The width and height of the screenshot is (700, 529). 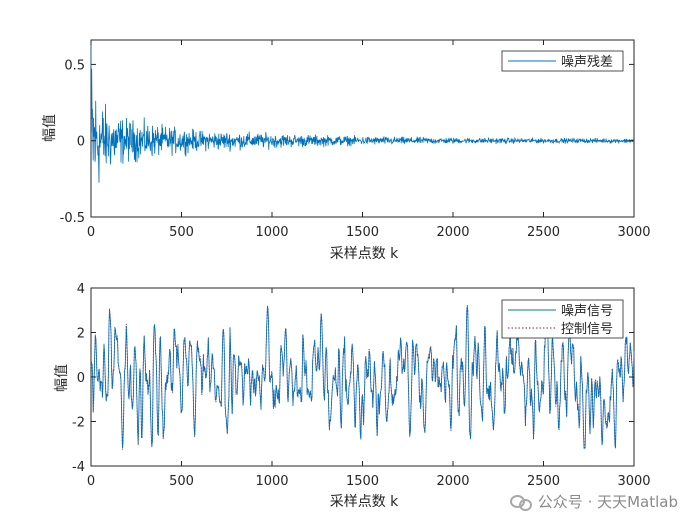 What do you see at coordinates (72, 218) in the screenshot?
I see `y-tick-label: -0.5` at bounding box center [72, 218].